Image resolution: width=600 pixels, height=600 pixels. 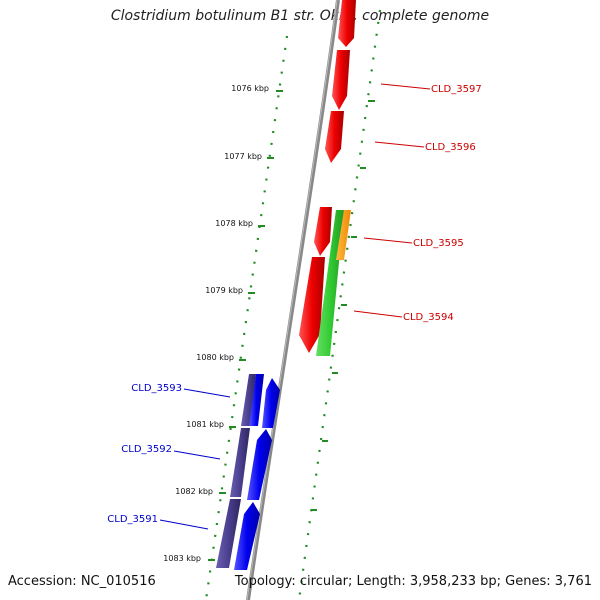 I want to click on gene-feature-cld3596, so click(x=334, y=137).